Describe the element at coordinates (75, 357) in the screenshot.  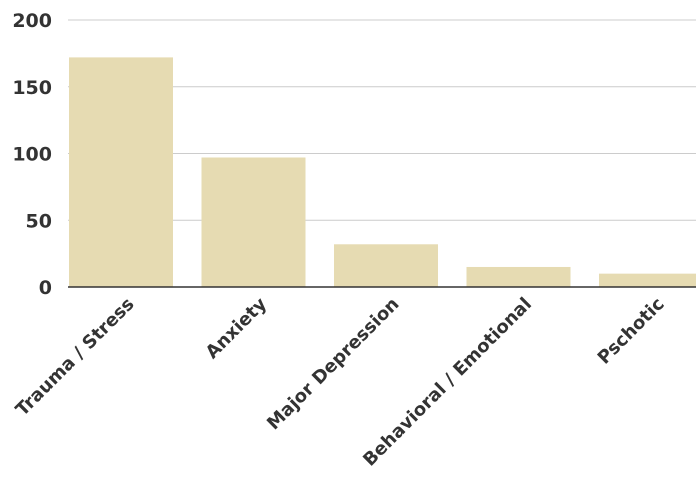
I see `x-category-label: Trauma / Stress` at that location.